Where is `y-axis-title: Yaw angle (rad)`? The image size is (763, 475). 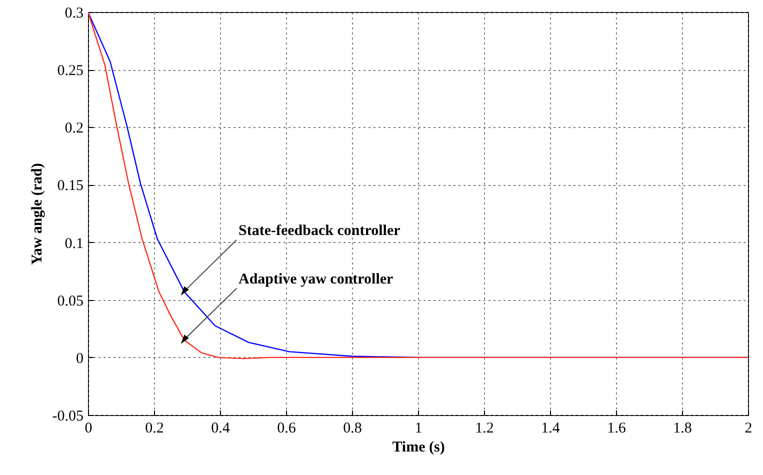
y-axis-title: Yaw angle (rad) is located at coordinates (37, 214).